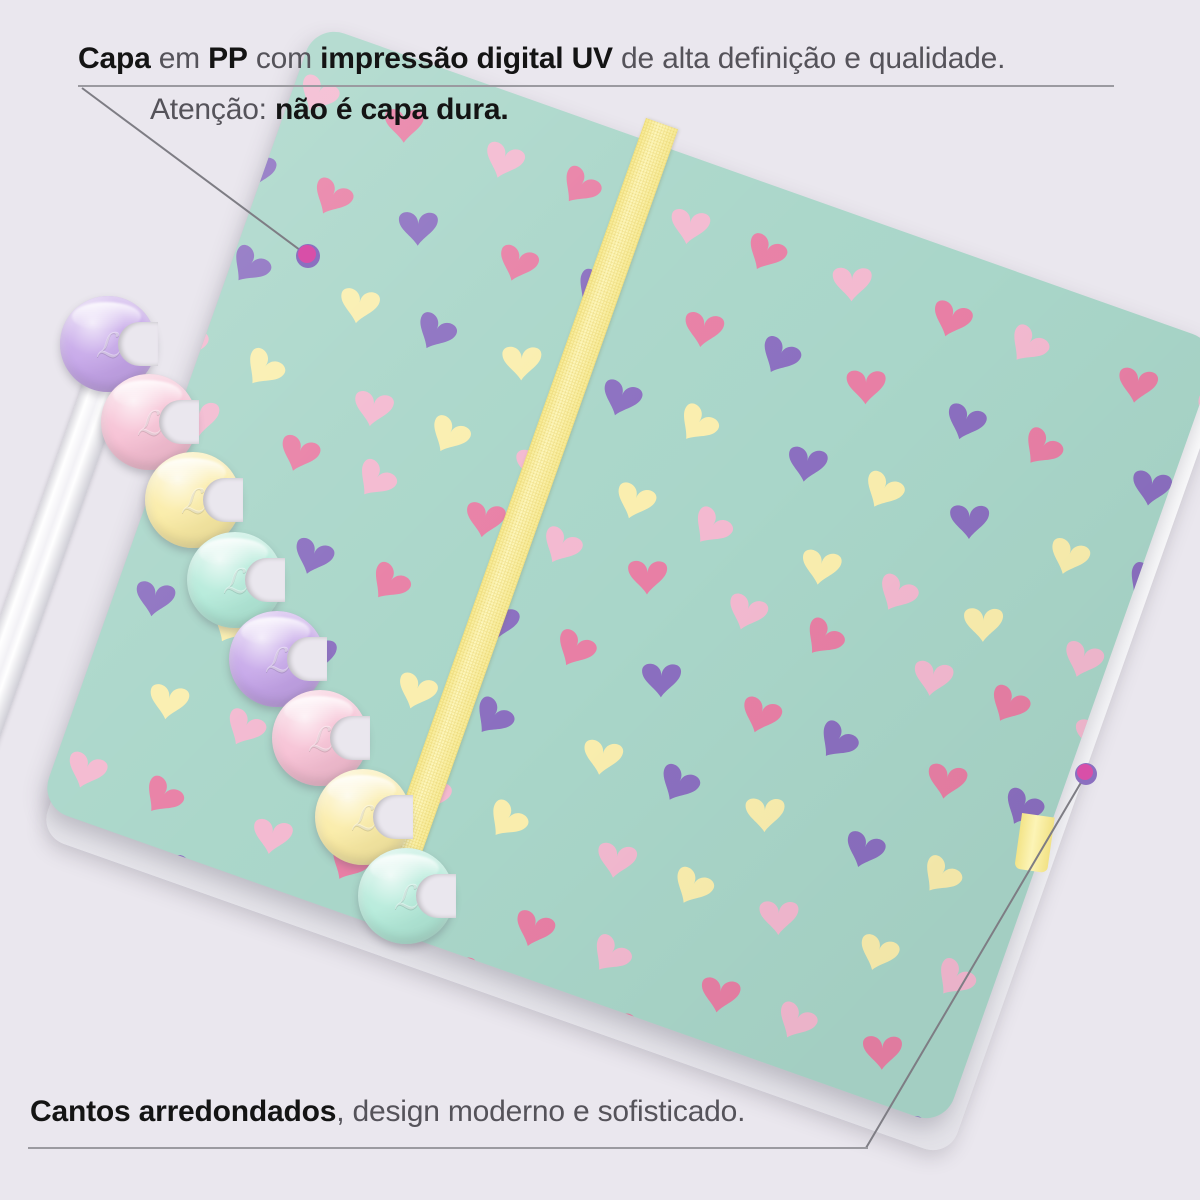 Image resolution: width=1200 pixels, height=1200 pixels. What do you see at coordinates (179, 58) in the screenshot?
I see `top-text-seg-1: em` at bounding box center [179, 58].